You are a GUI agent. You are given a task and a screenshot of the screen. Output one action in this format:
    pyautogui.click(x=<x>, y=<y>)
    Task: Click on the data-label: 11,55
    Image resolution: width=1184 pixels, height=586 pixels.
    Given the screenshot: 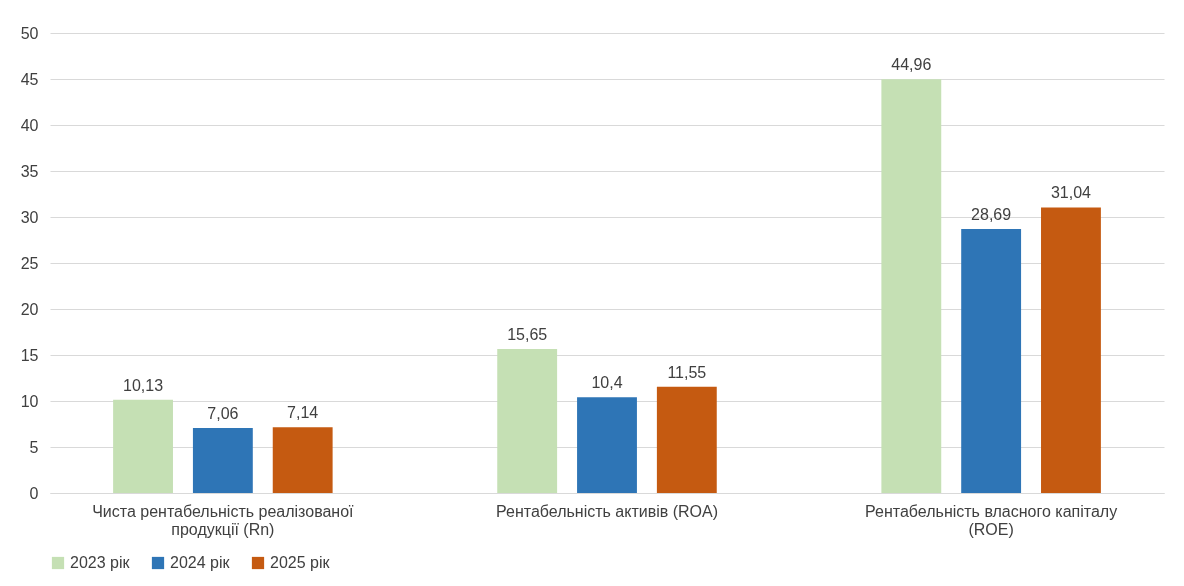 What is the action you would take?
    pyautogui.click(x=687, y=372)
    